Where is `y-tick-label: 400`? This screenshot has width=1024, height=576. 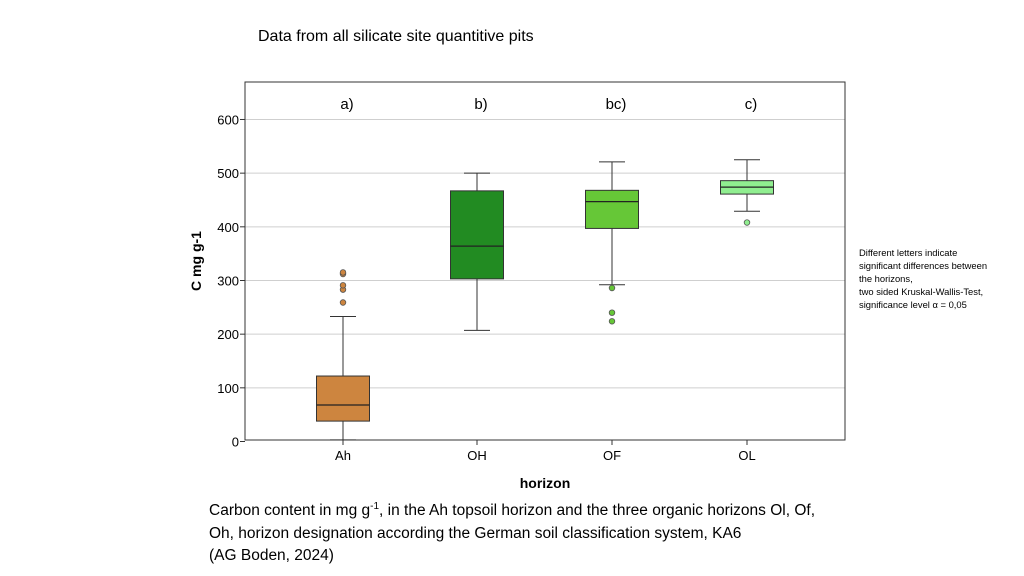 y-tick-label: 400 is located at coordinates (228, 227).